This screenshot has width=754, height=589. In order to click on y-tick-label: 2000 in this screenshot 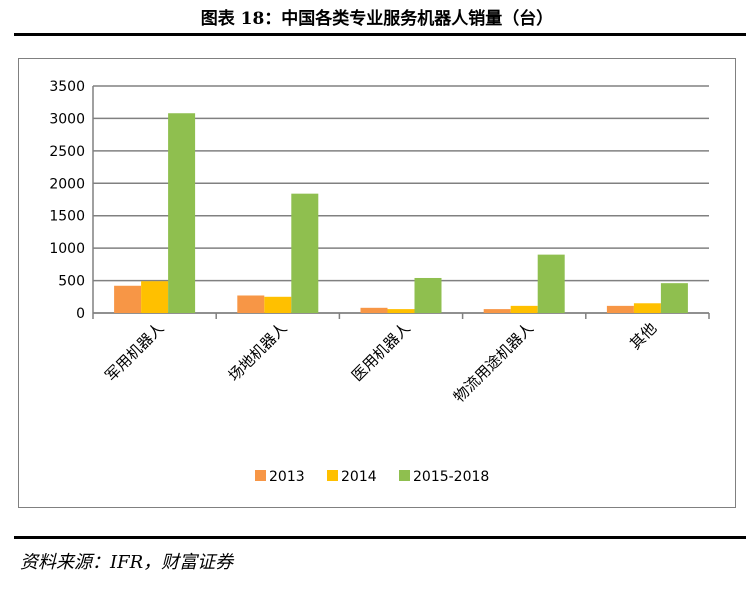, I will do `click(67, 184)`.